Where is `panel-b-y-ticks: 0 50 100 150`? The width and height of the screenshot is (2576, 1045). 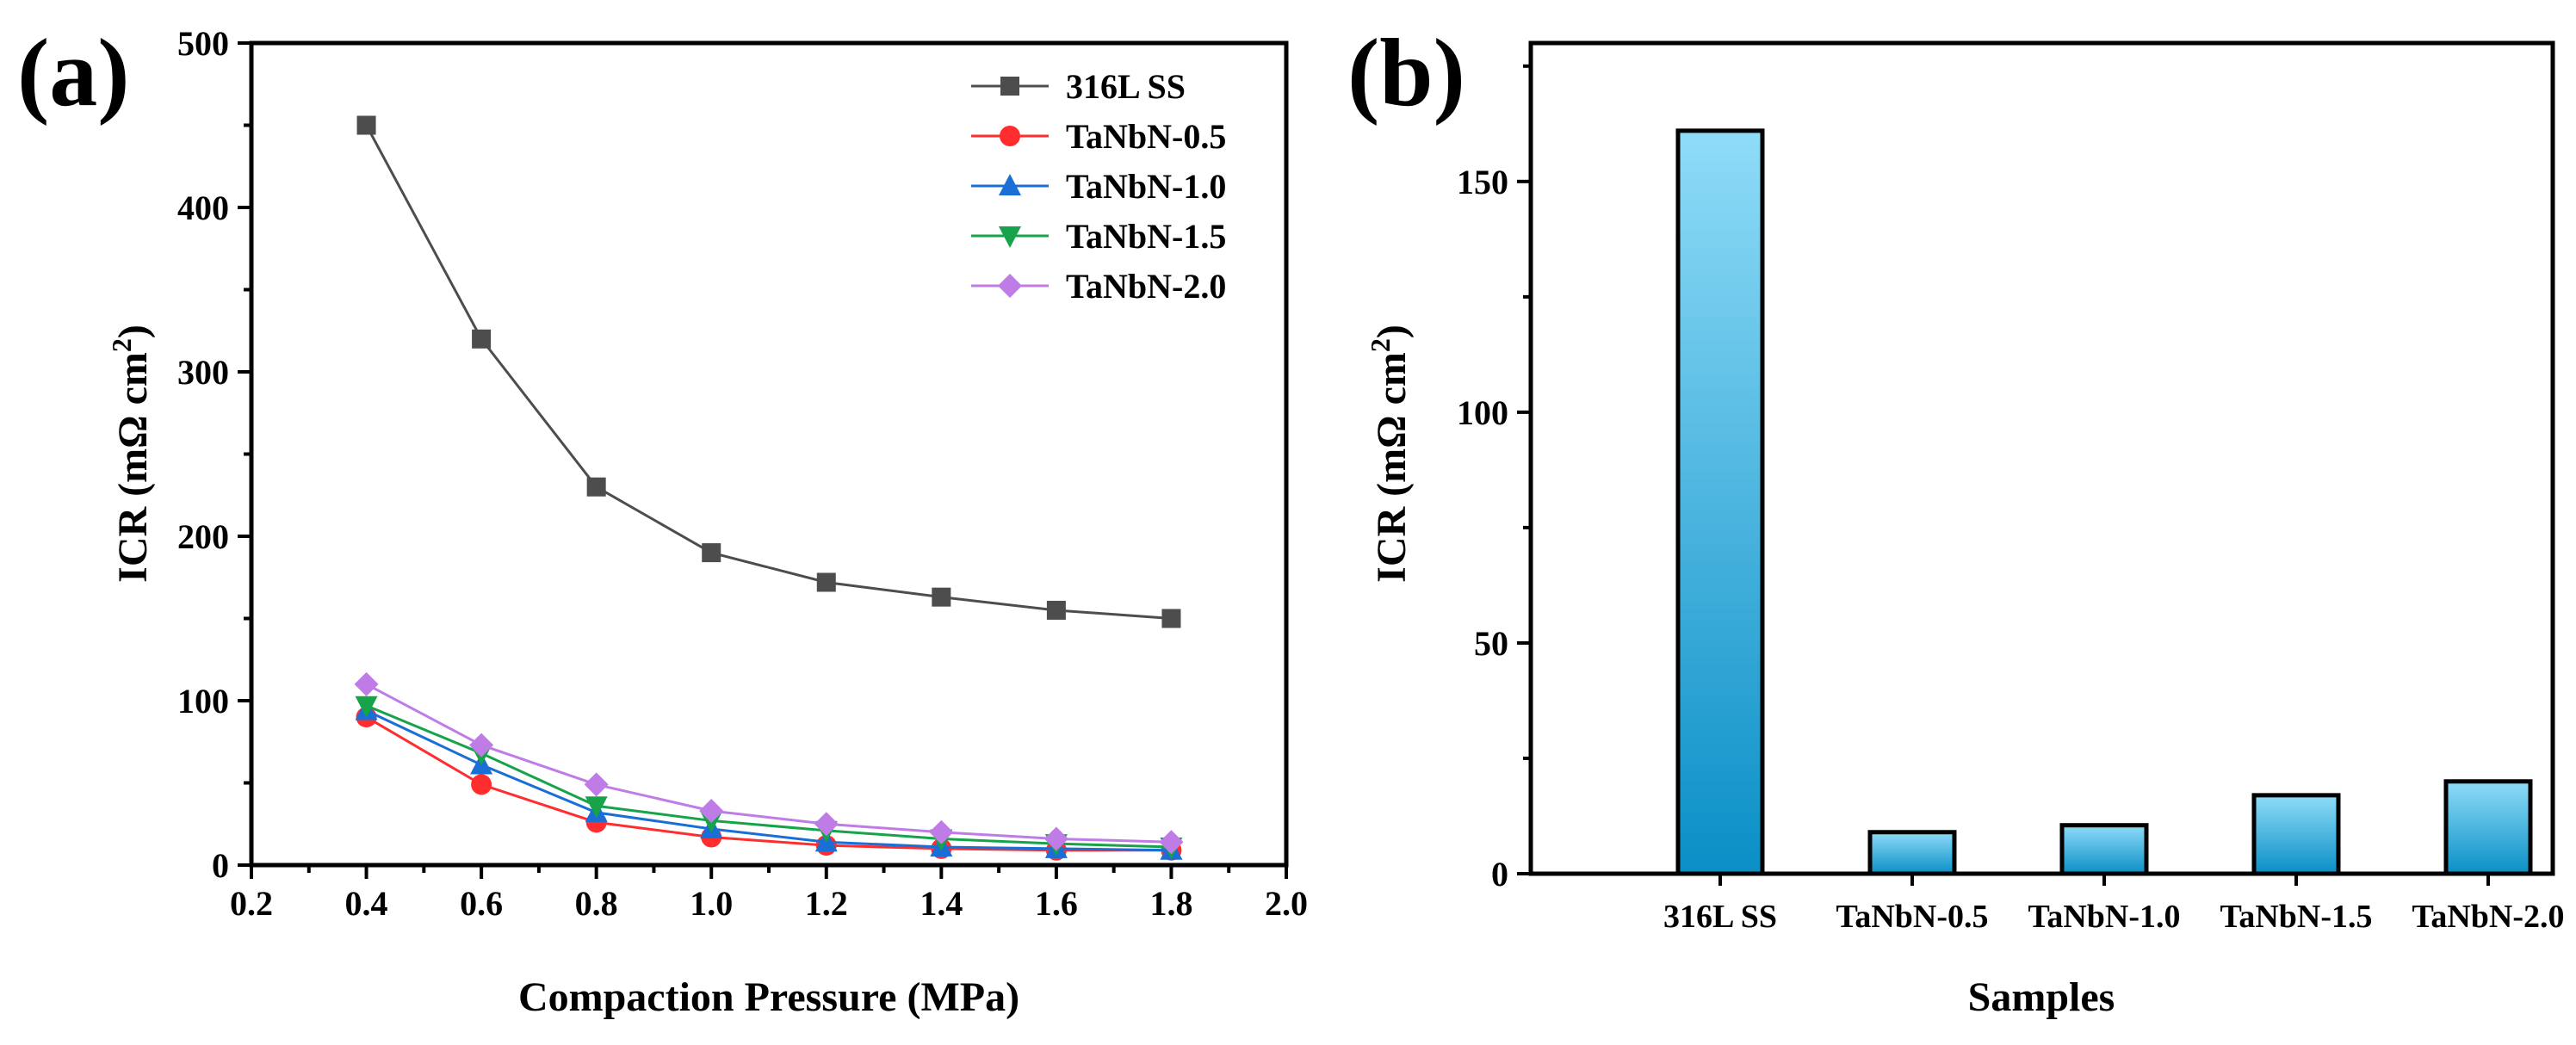 panel-b-y-ticks: 0 50 100 150 is located at coordinates (1494, 479).